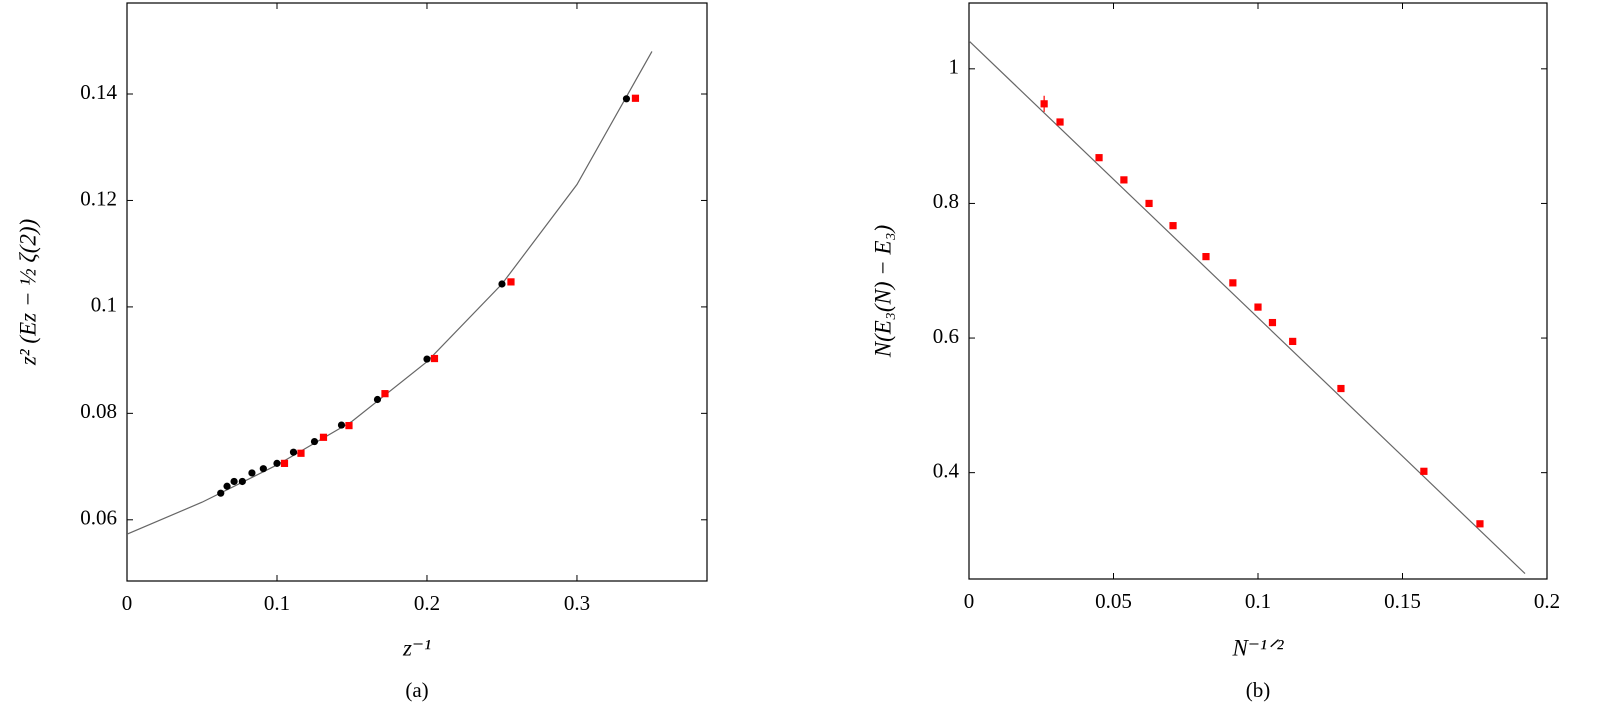 This screenshot has height=724, width=1604. What do you see at coordinates (98, 518) in the screenshot?
I see `y-tick-label: 0.06` at bounding box center [98, 518].